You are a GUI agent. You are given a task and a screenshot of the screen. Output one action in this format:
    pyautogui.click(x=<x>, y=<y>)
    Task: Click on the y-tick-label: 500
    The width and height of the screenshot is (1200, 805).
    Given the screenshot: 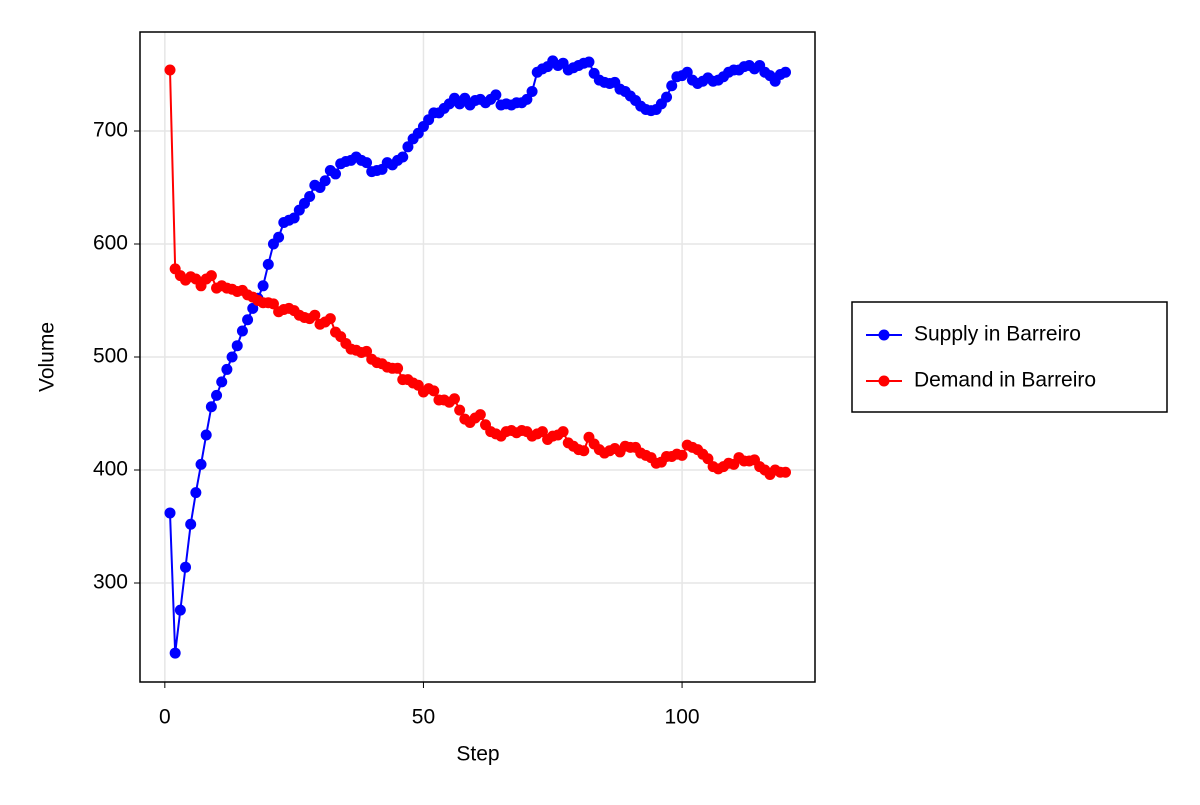 What is the action you would take?
    pyautogui.click(x=110, y=356)
    